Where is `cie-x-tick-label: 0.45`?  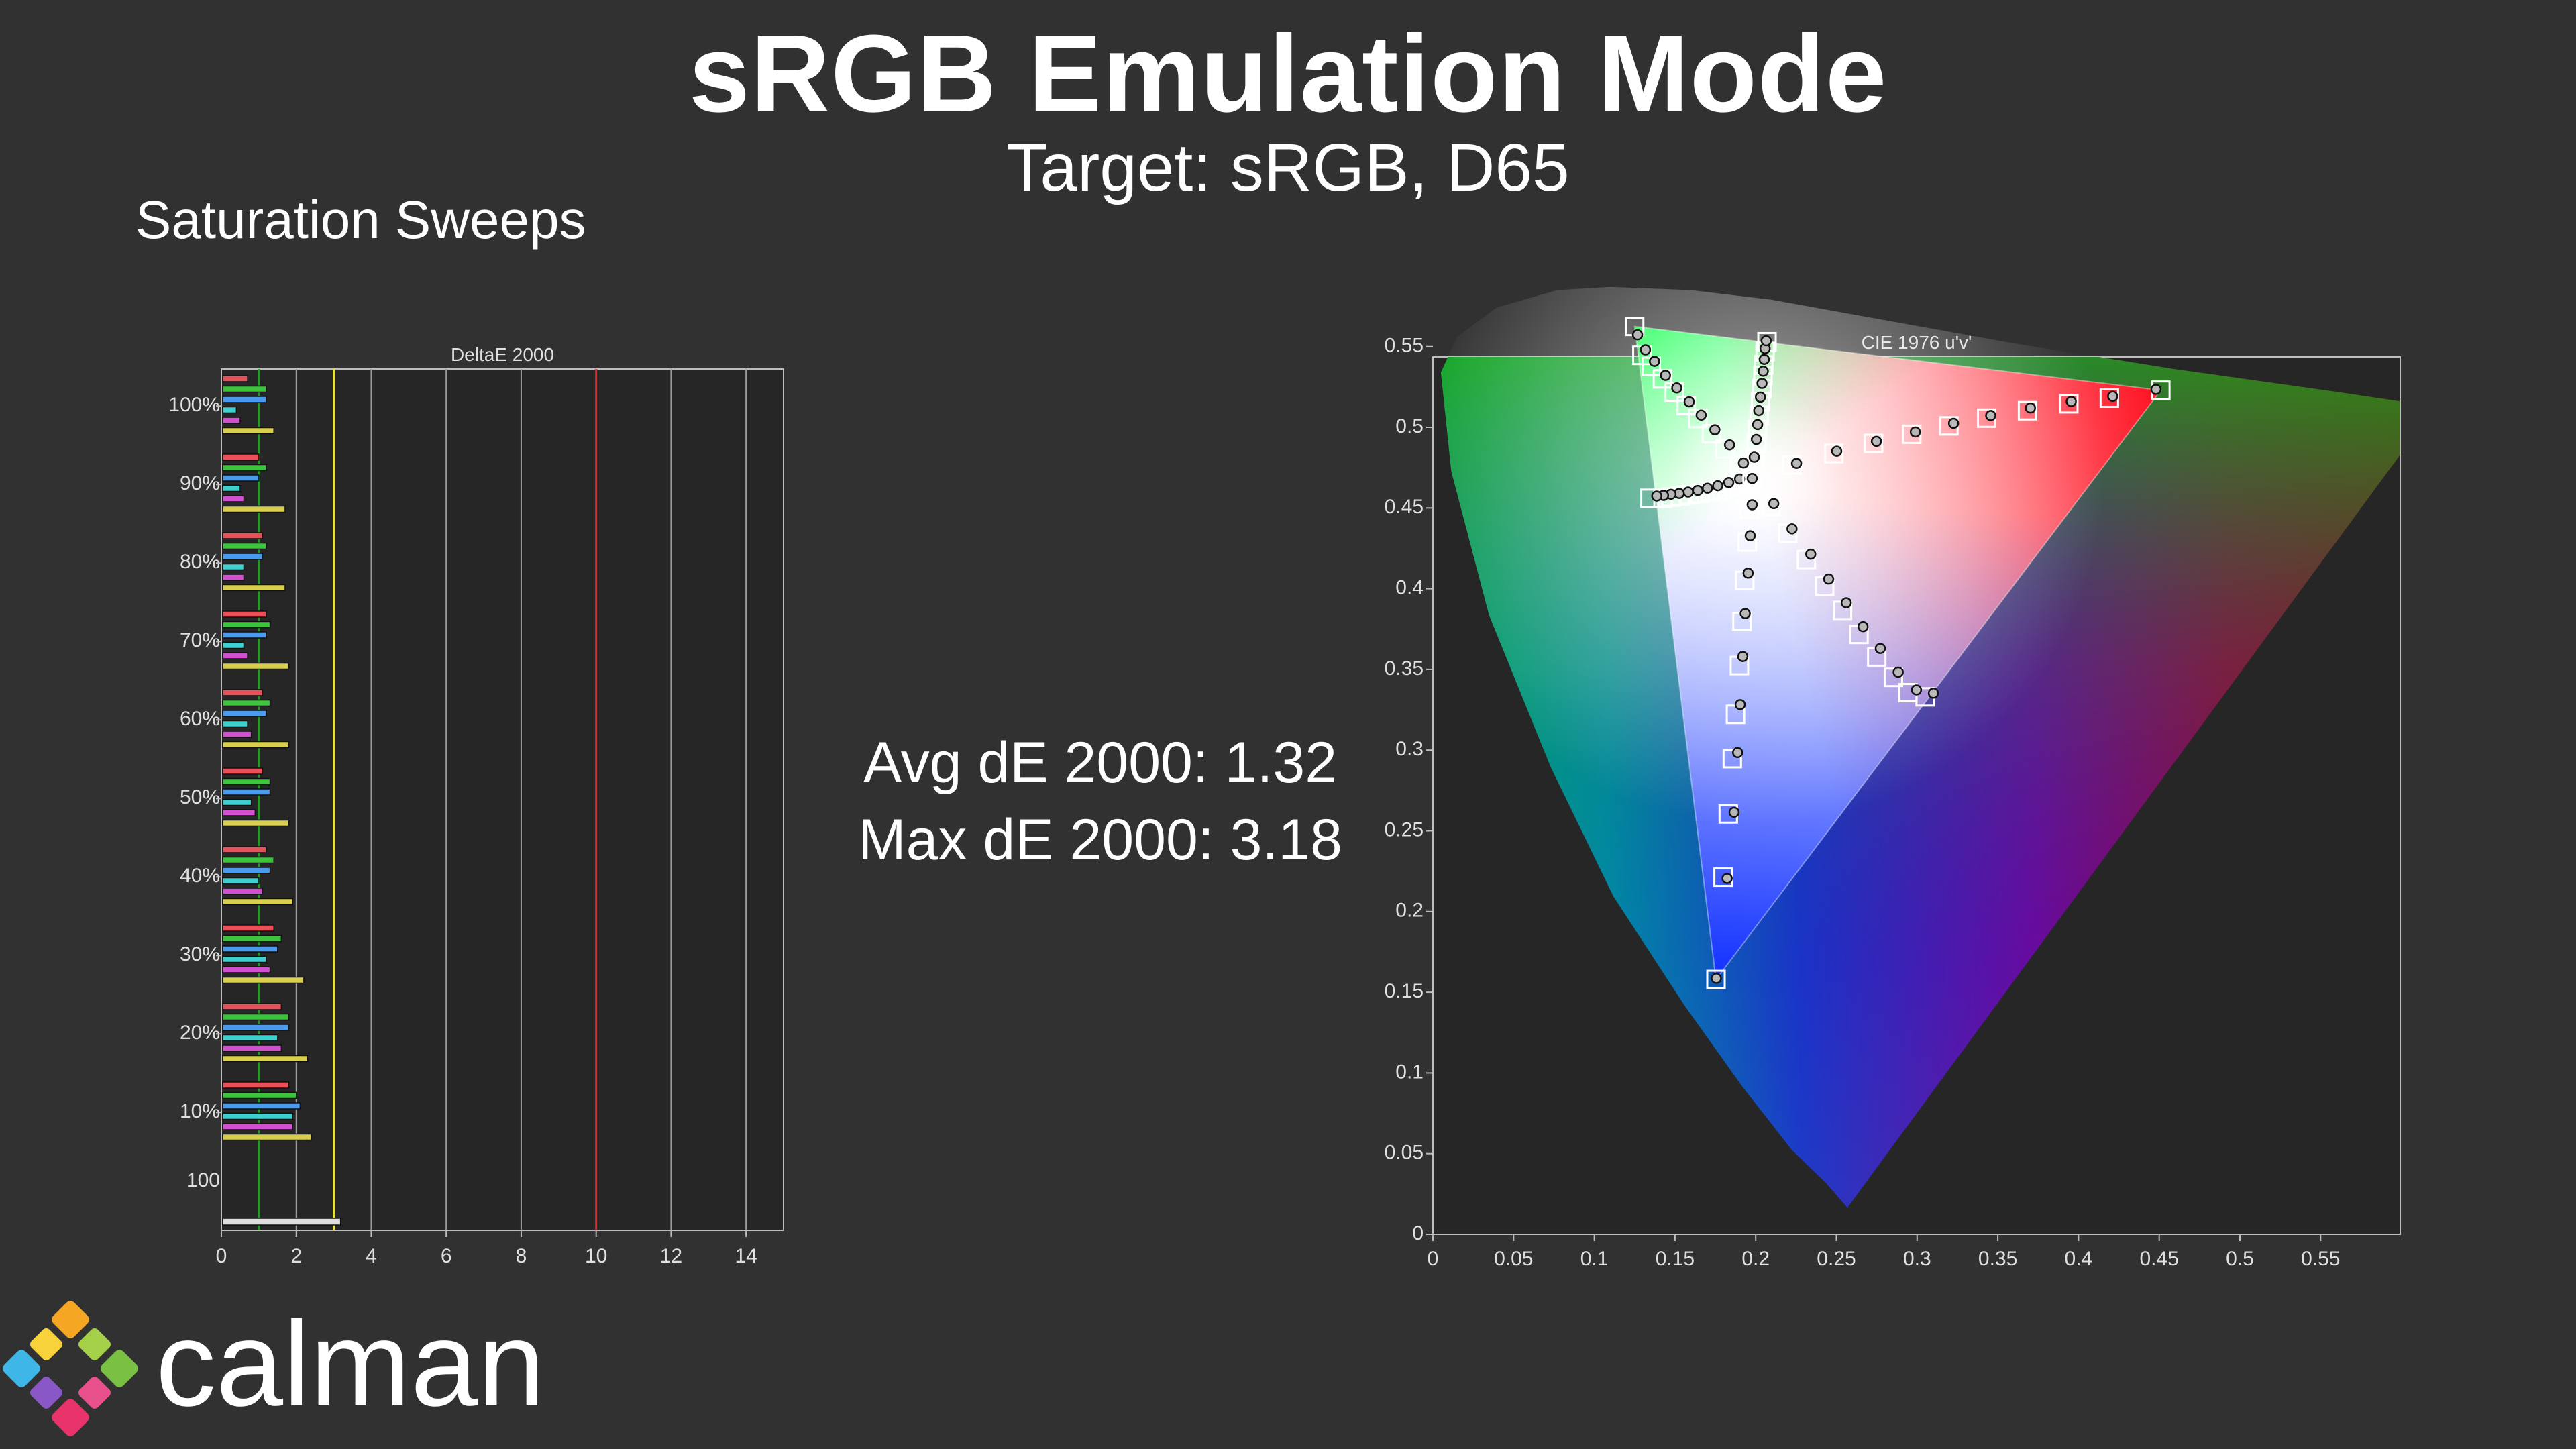 cie-x-tick-label: 0.45 is located at coordinates (2159, 1259).